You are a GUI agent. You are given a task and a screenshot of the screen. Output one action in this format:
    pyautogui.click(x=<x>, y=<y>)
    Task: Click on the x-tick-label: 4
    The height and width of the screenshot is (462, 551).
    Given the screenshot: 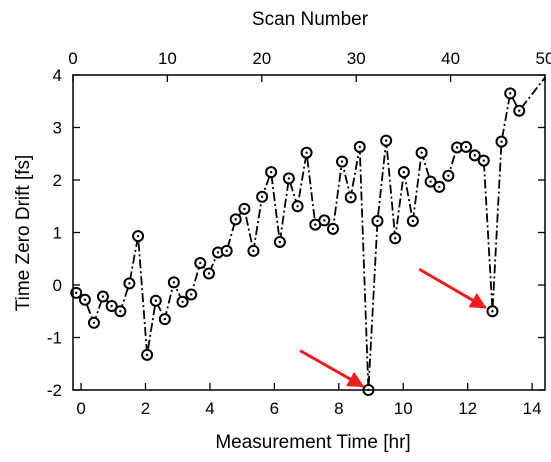 What is the action you would take?
    pyautogui.click(x=209, y=408)
    